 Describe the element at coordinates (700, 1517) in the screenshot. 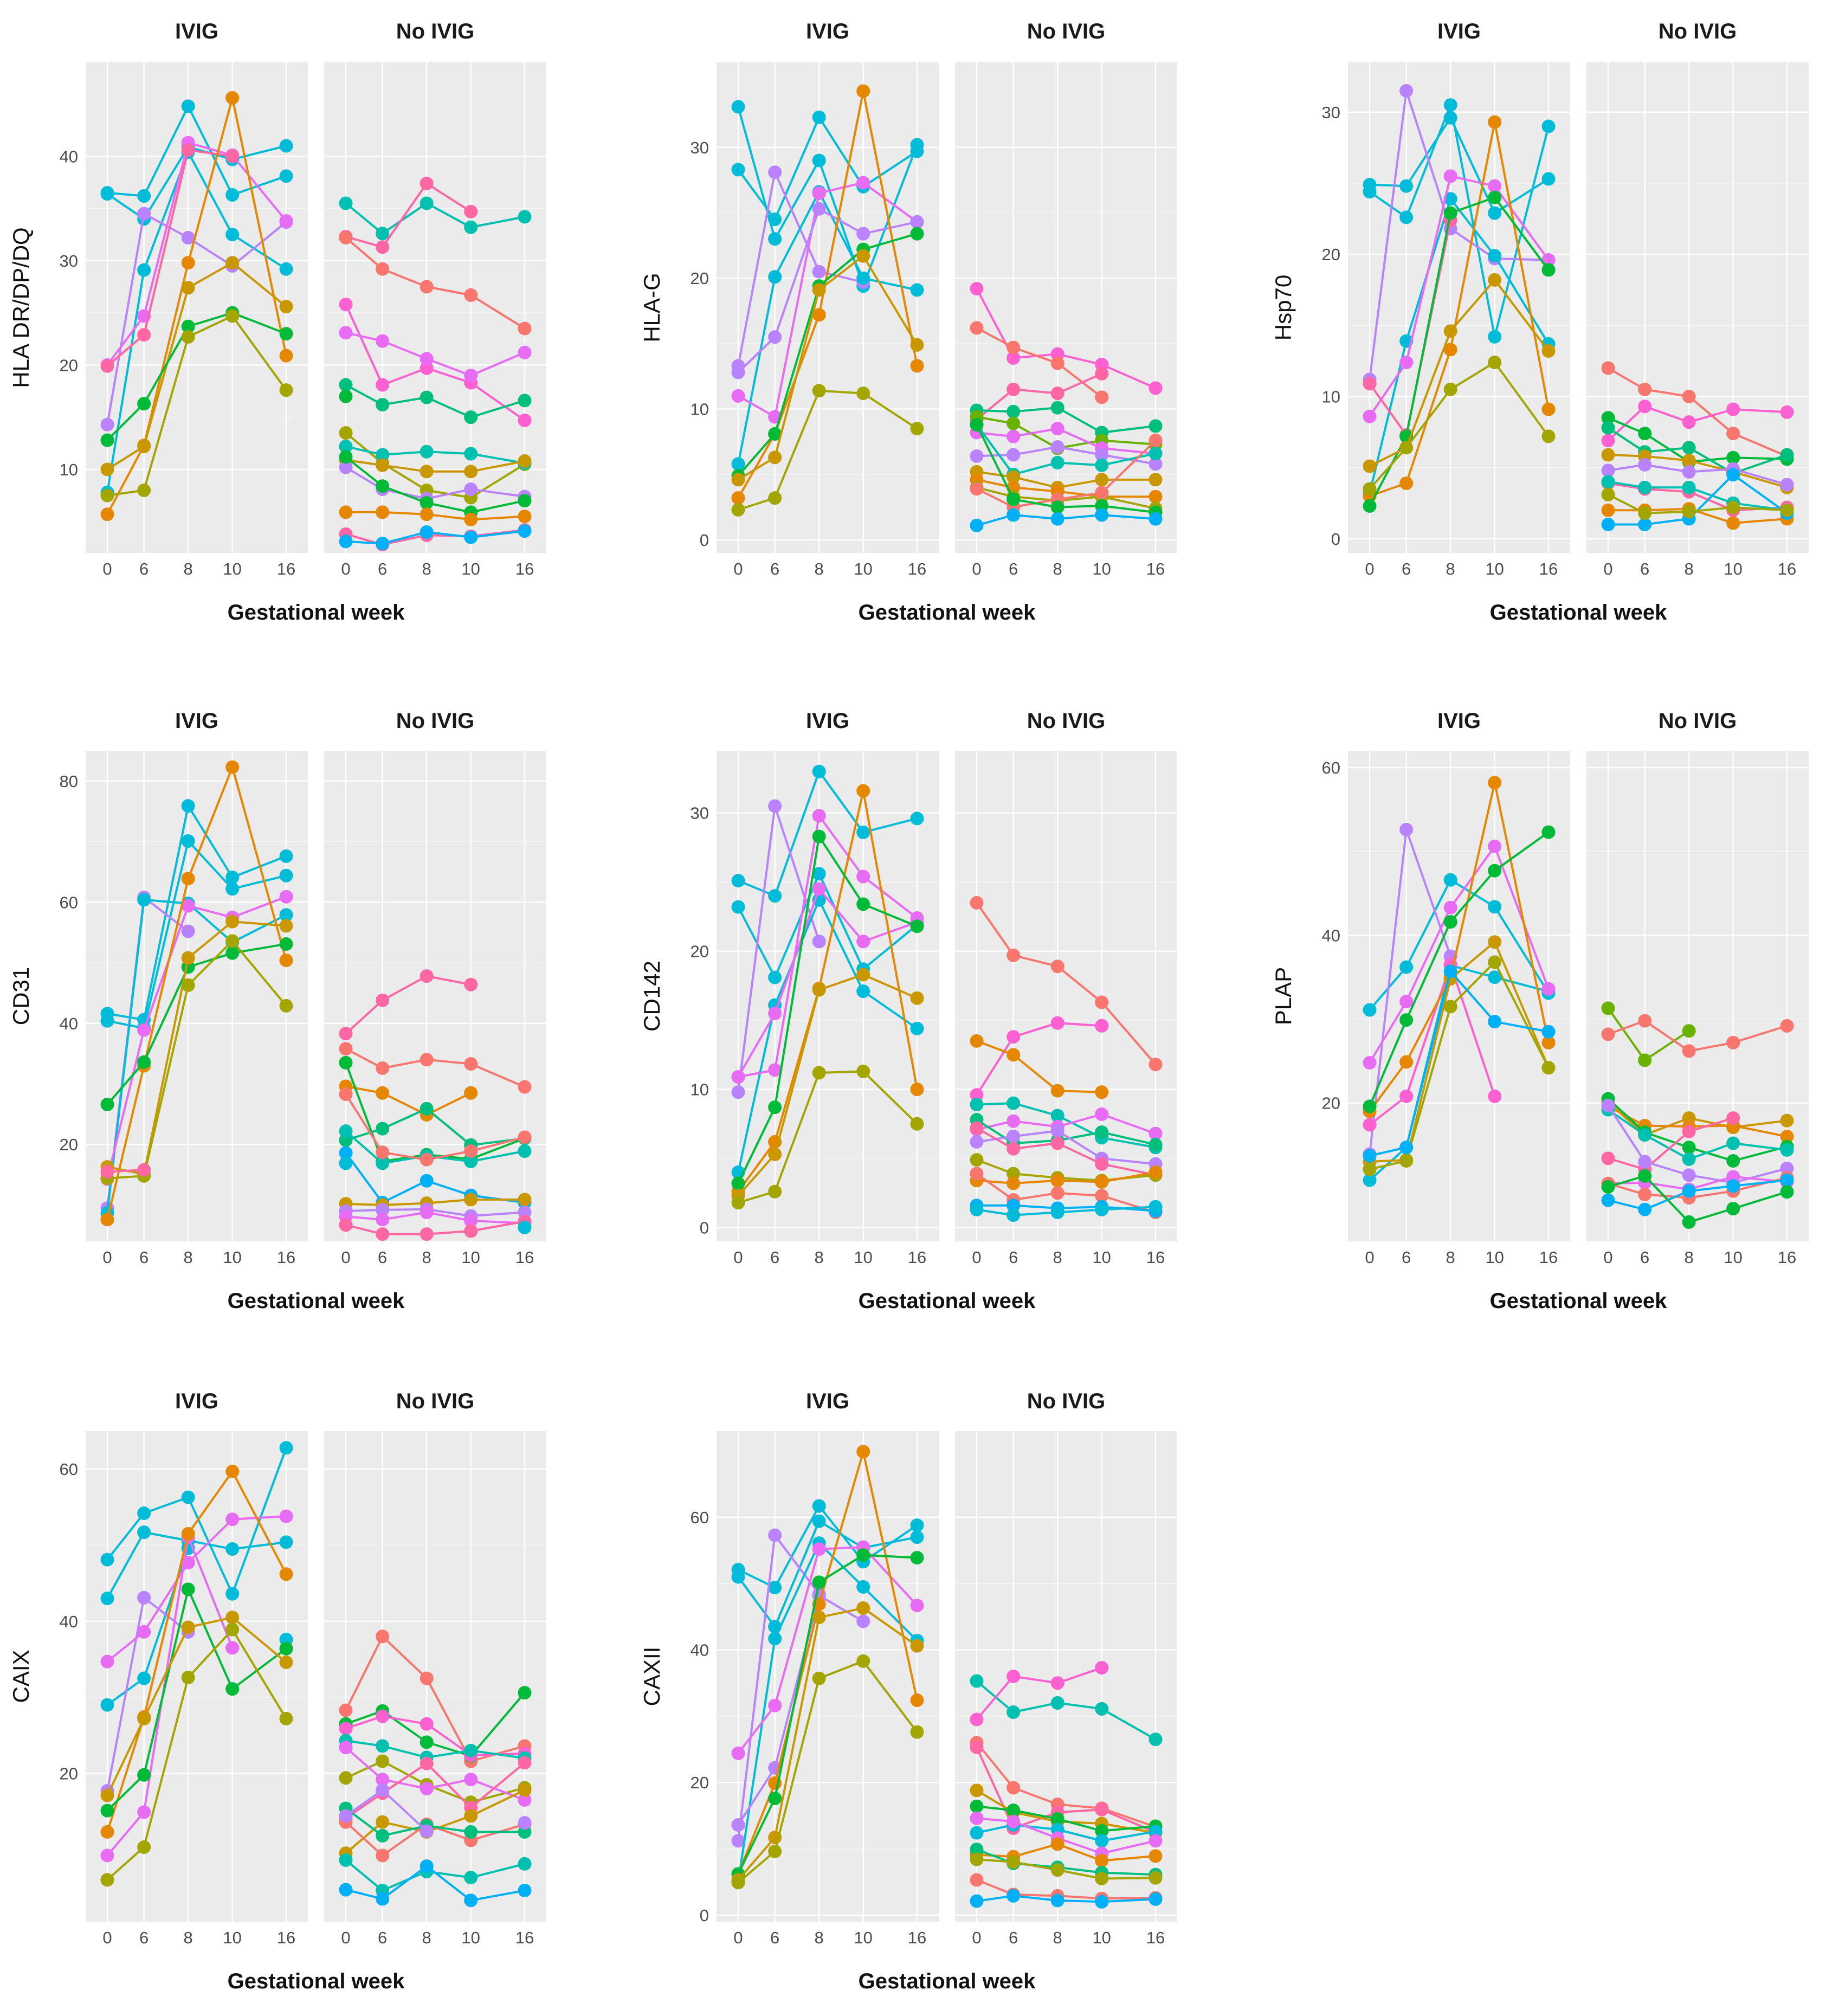

I see `y-tick-label: 60` at that location.